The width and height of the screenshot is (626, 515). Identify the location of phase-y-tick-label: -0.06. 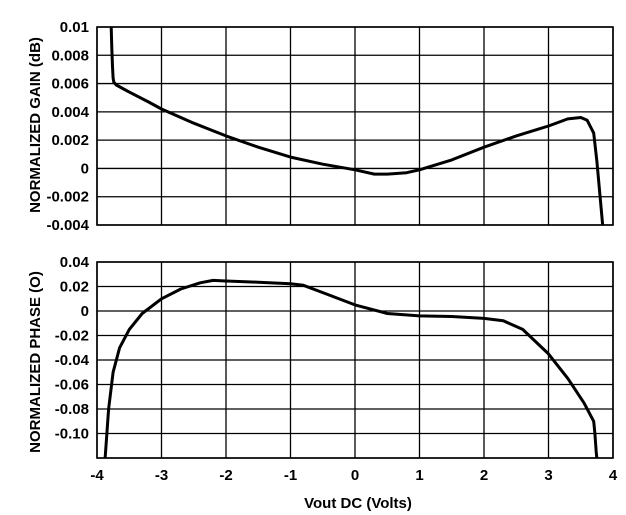
(72, 385).